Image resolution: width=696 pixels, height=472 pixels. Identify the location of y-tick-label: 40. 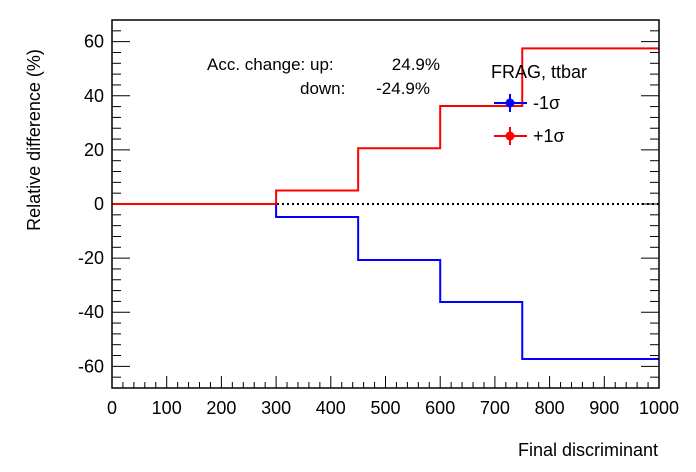
(94, 96).